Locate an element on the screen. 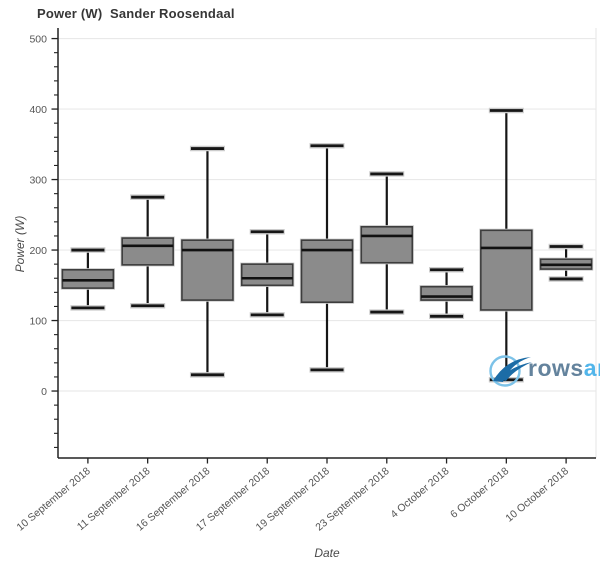  watermark-text-primary: rows is located at coordinates (556, 368).